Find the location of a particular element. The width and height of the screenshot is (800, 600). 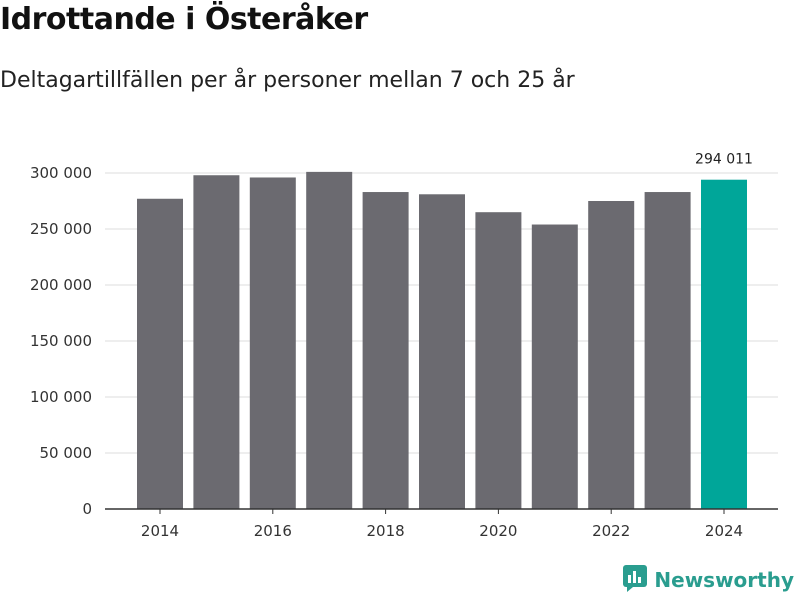

y-tick-label: 100 000 is located at coordinates (61, 397).